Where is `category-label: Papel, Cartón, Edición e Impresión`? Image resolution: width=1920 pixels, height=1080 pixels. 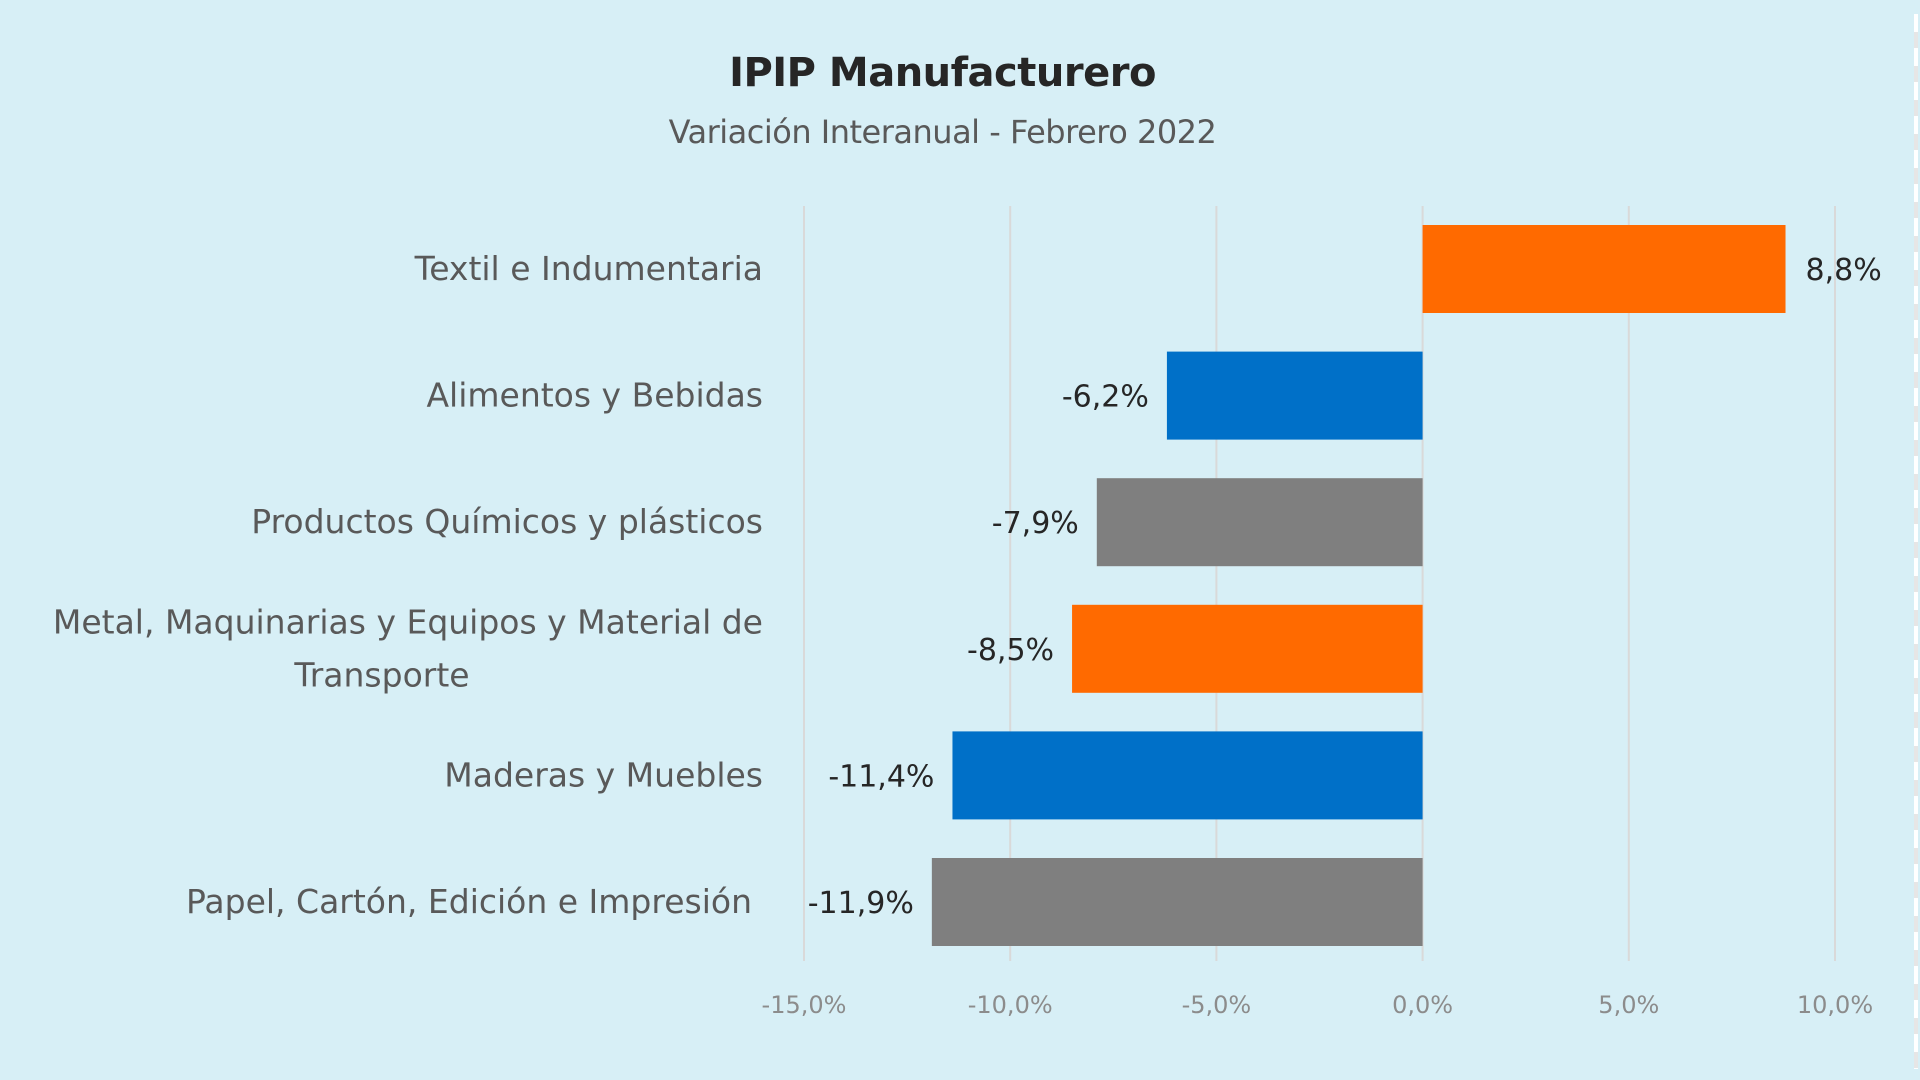 category-label: Papel, Cartón, Edición e Impresión is located at coordinates (469, 901).